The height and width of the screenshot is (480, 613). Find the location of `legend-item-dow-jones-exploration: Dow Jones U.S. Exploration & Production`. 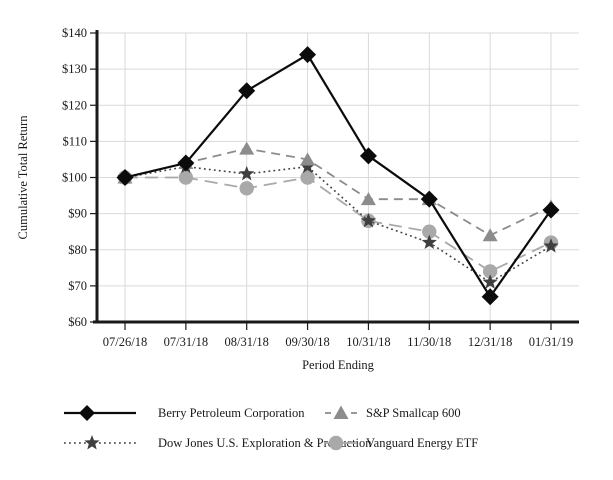

legend-item-dow-jones-exploration: Dow Jones U.S. Exploration & Production is located at coordinates (217, 443).